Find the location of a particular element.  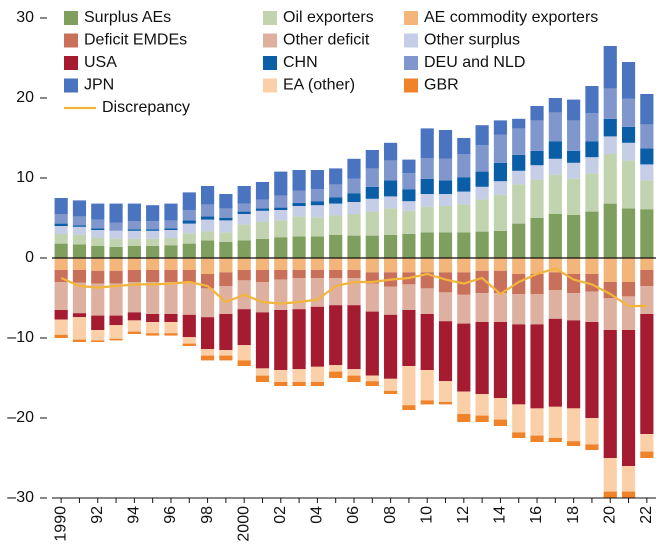

x-tick-label: 96 is located at coordinates (170, 515).